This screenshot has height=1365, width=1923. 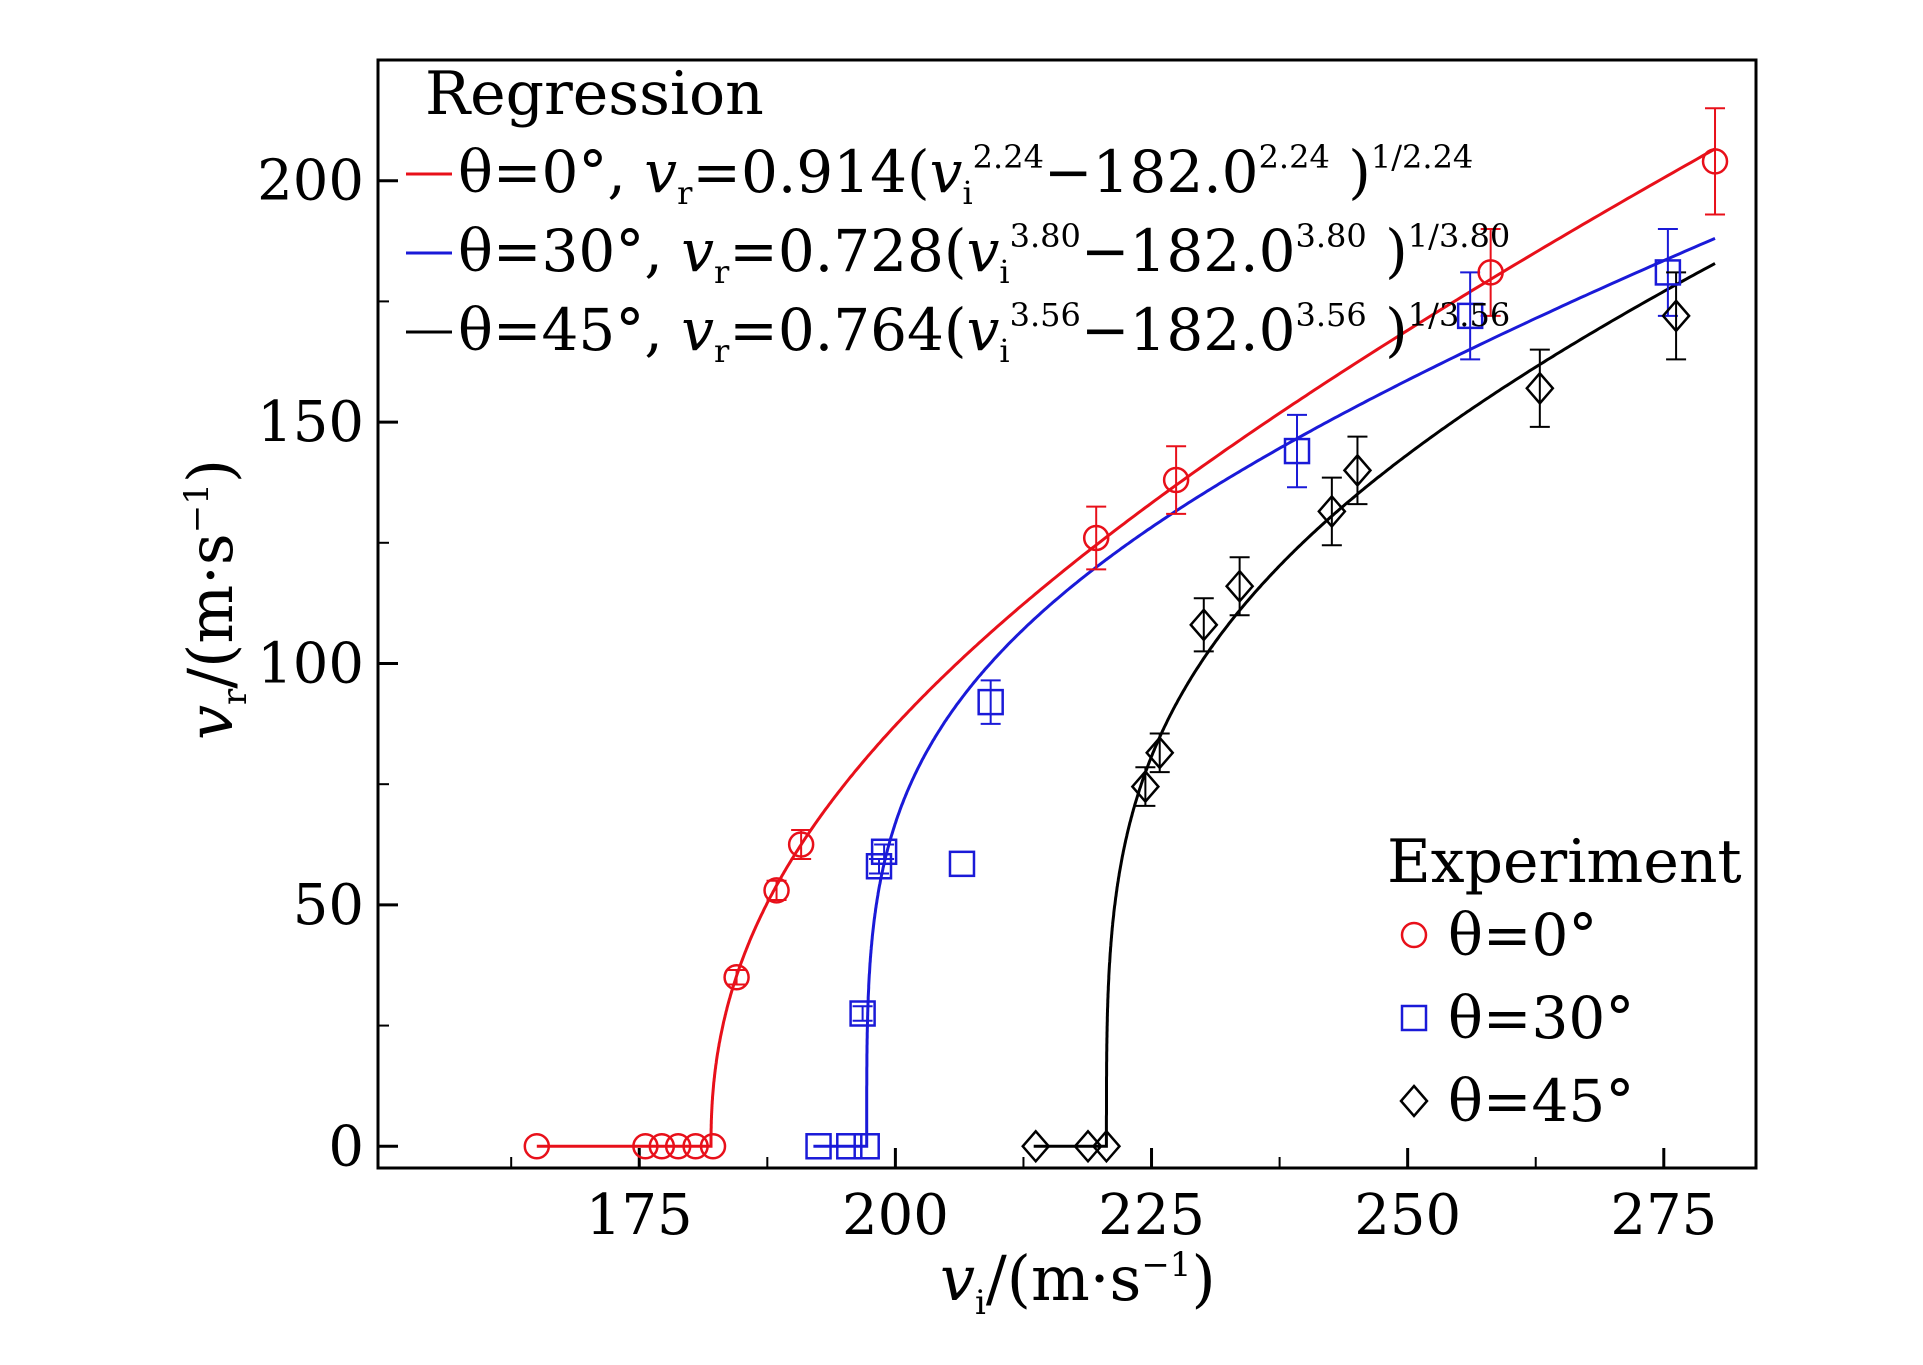 What do you see at coordinates (984, 254) in the screenshot?
I see `regression-legend-label-1: θ=30°, vr=0.728(vi3.80−182.03.80 )1/3.80` at bounding box center [984, 254].